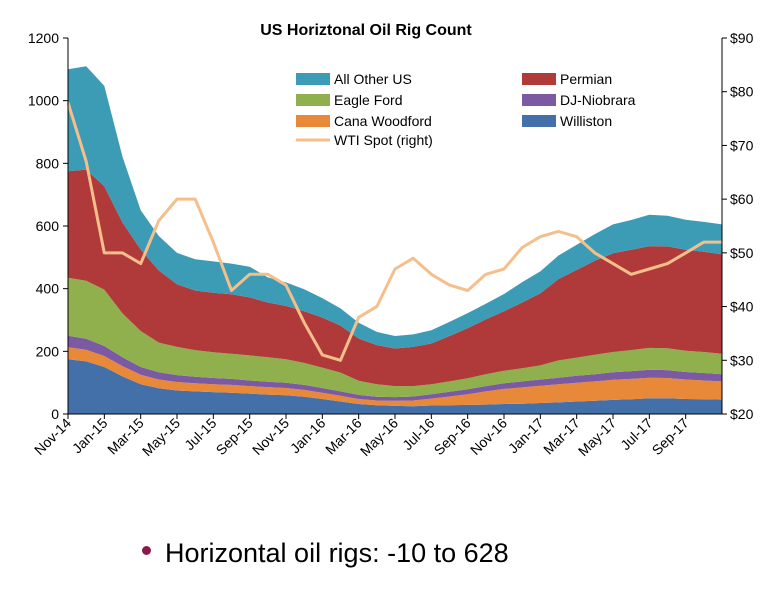 This screenshot has width=780, height=590. I want to click on left-tick-label: 400, so click(48, 289).